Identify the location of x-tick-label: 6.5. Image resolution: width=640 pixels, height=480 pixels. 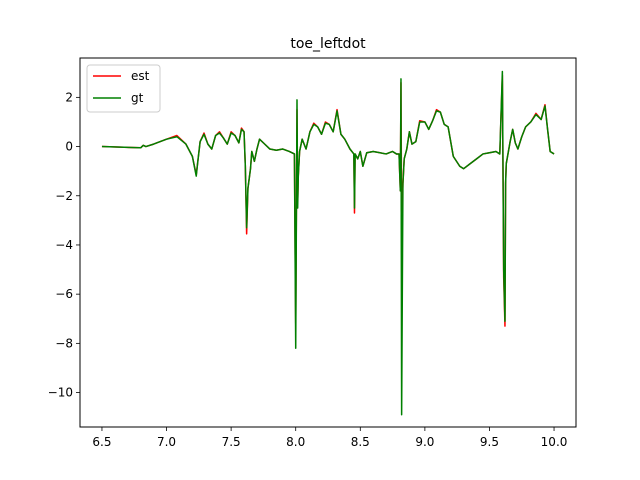
(101, 442).